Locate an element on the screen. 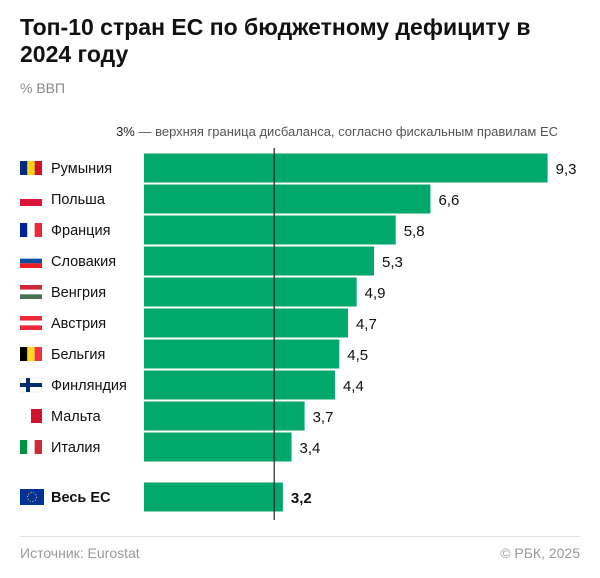 The image size is (600, 578). value-label: 6,6 is located at coordinates (448, 200).